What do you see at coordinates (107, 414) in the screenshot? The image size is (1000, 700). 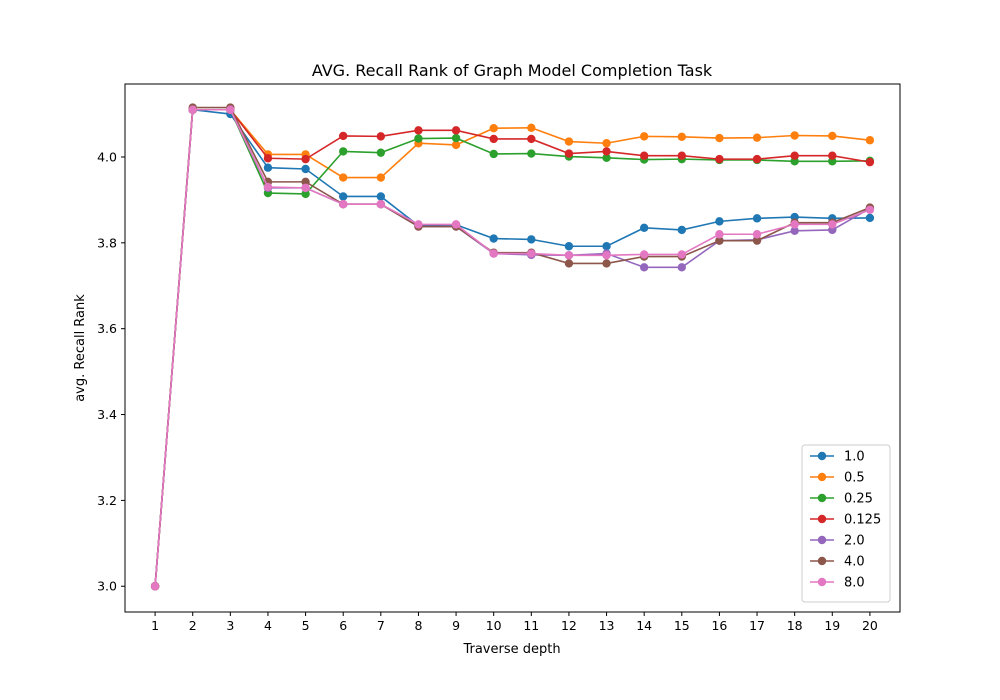 I see `y-tick-label: 3.4` at bounding box center [107, 414].